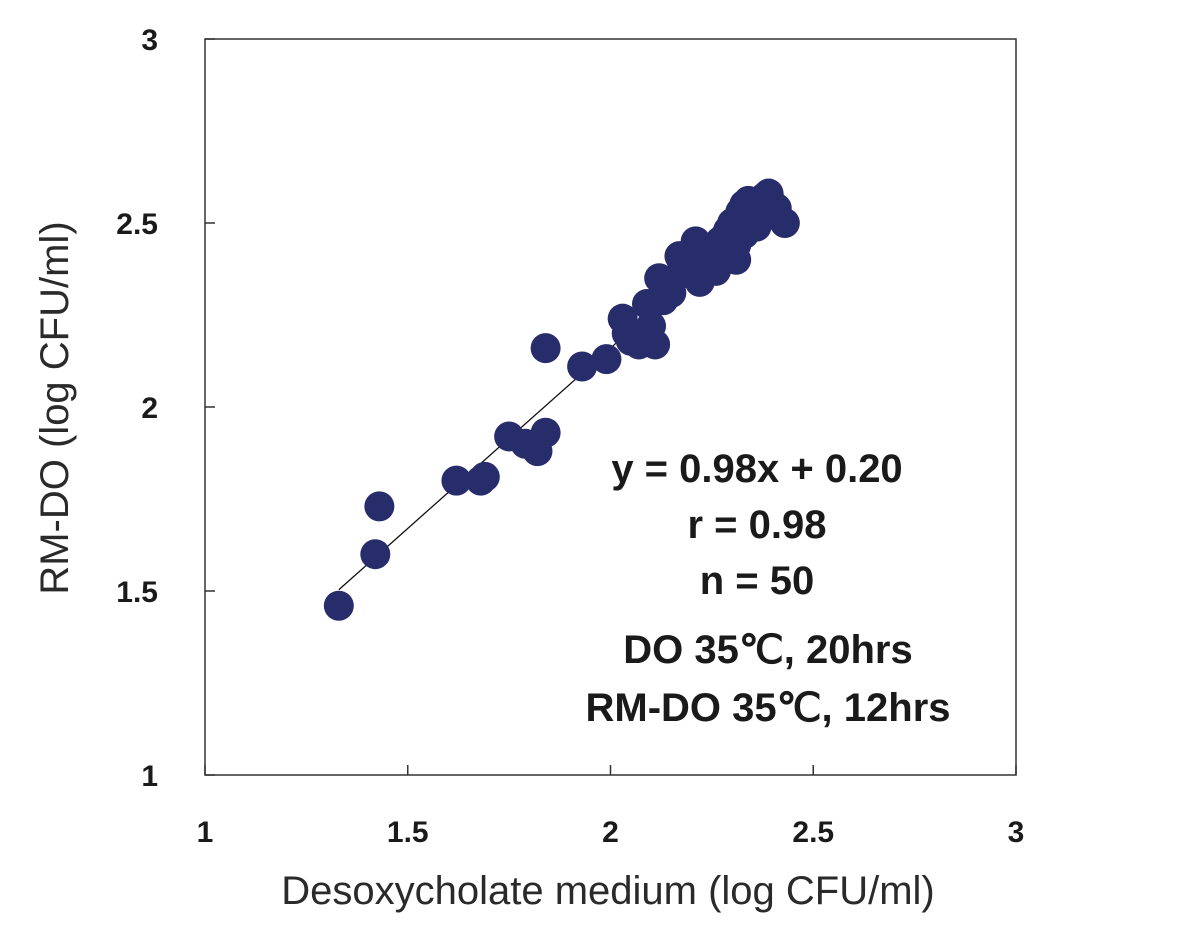  I want to click on y-tick-label: 2, so click(149, 408).